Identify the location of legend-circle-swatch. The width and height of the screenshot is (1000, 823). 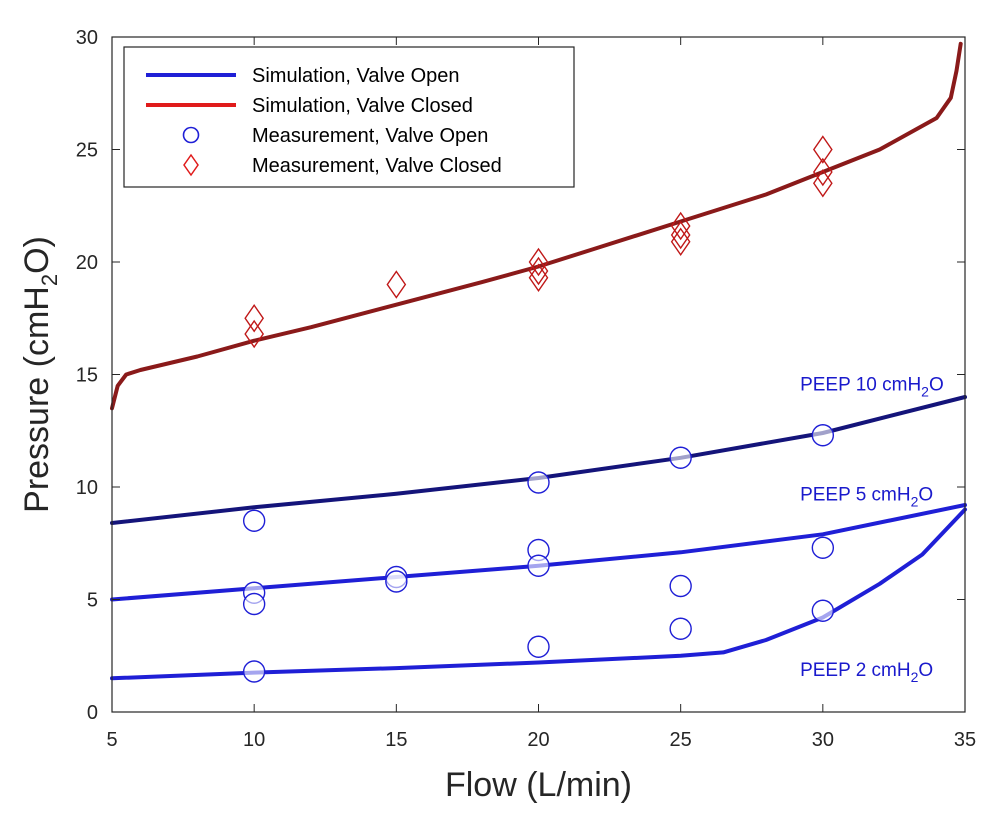
(191, 135).